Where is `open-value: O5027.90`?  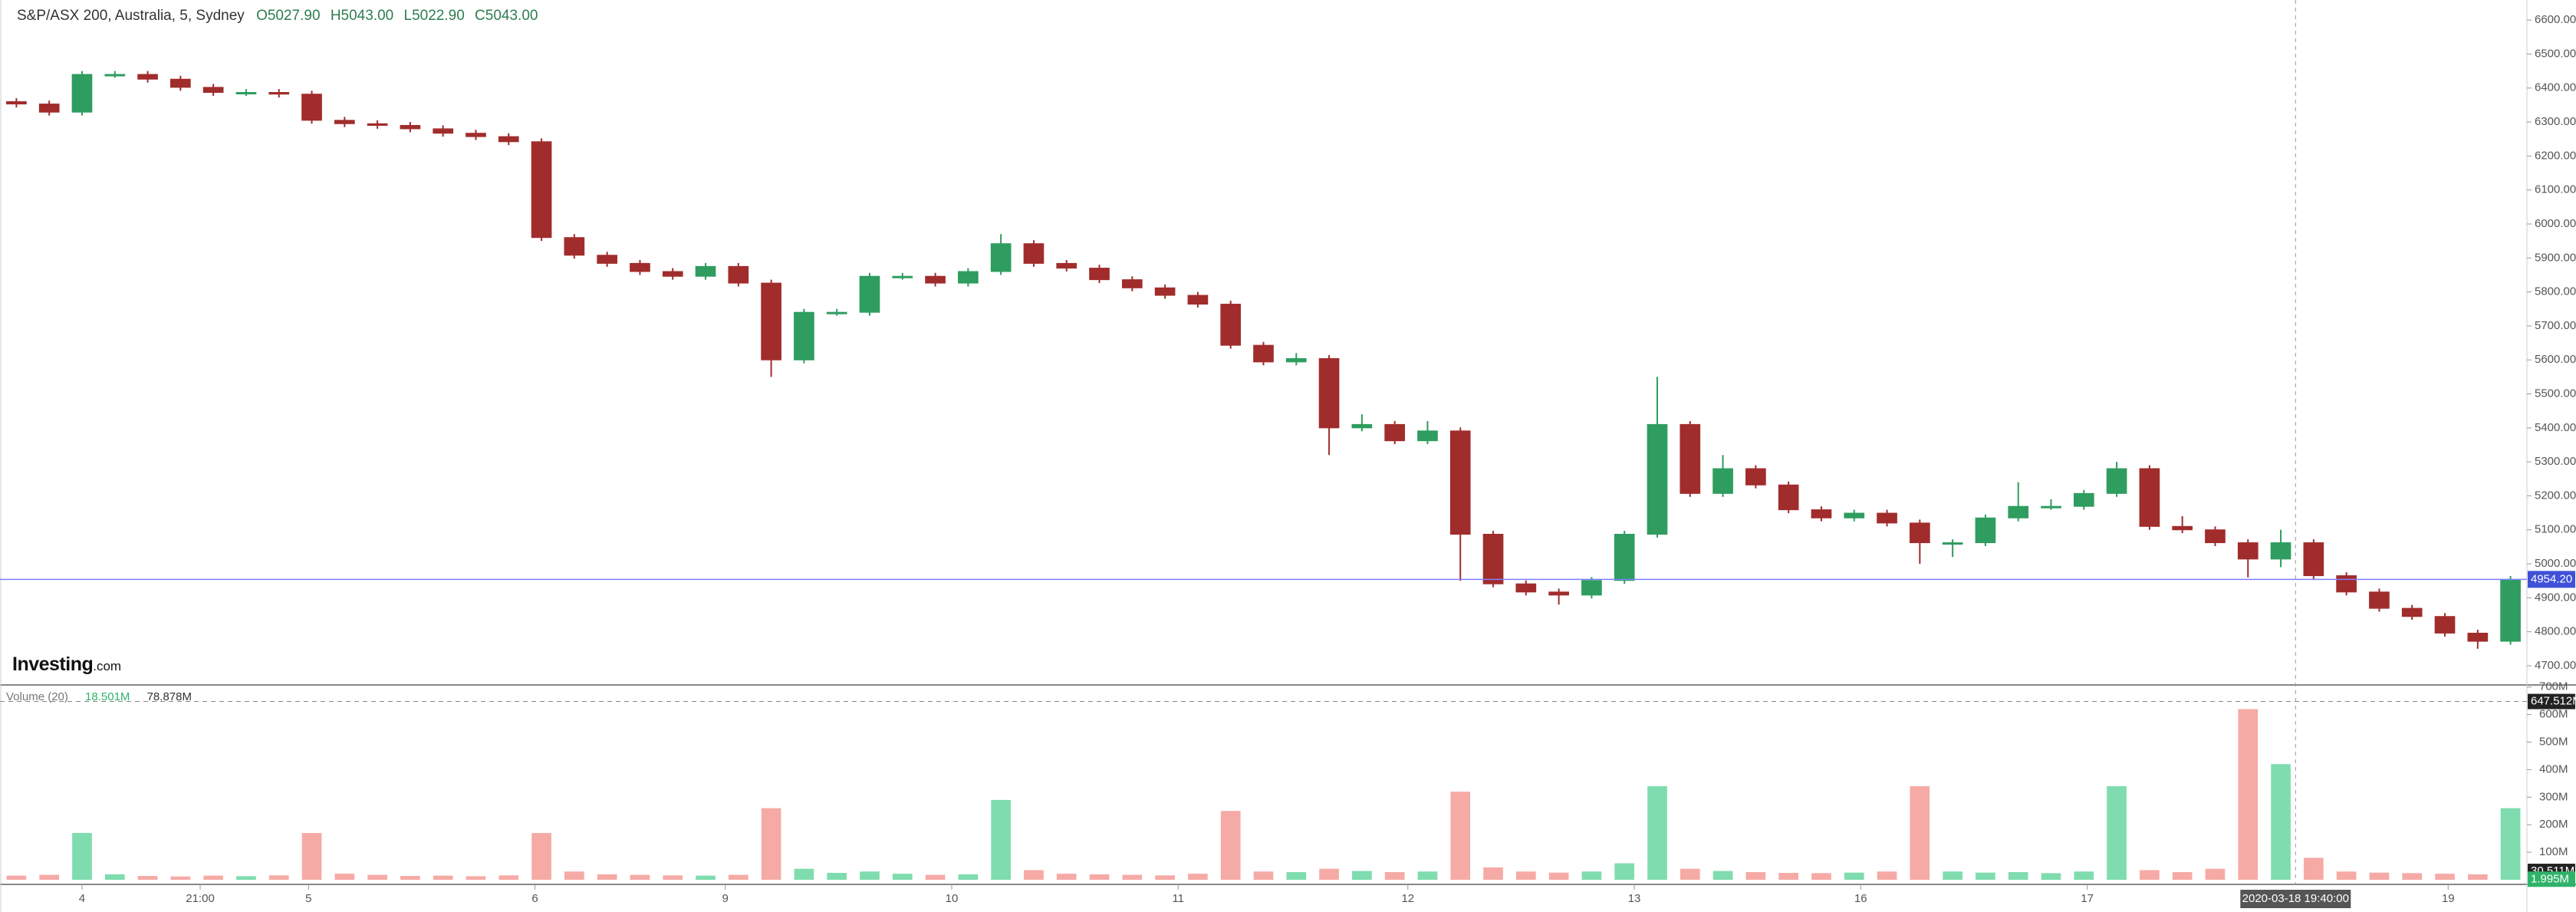 open-value: O5027.90 is located at coordinates (288, 16).